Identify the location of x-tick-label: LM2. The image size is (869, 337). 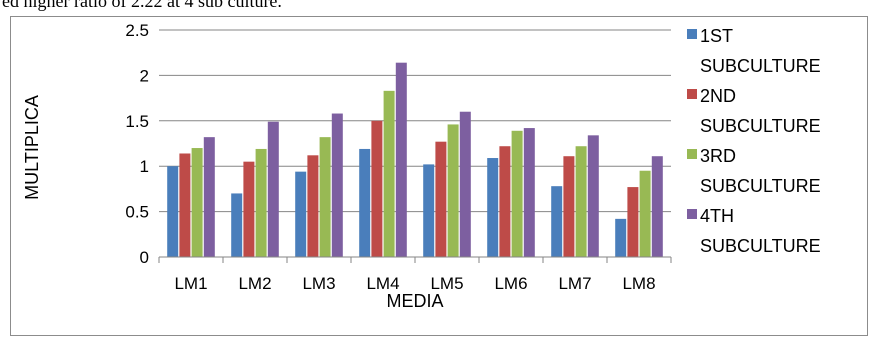
(254, 283).